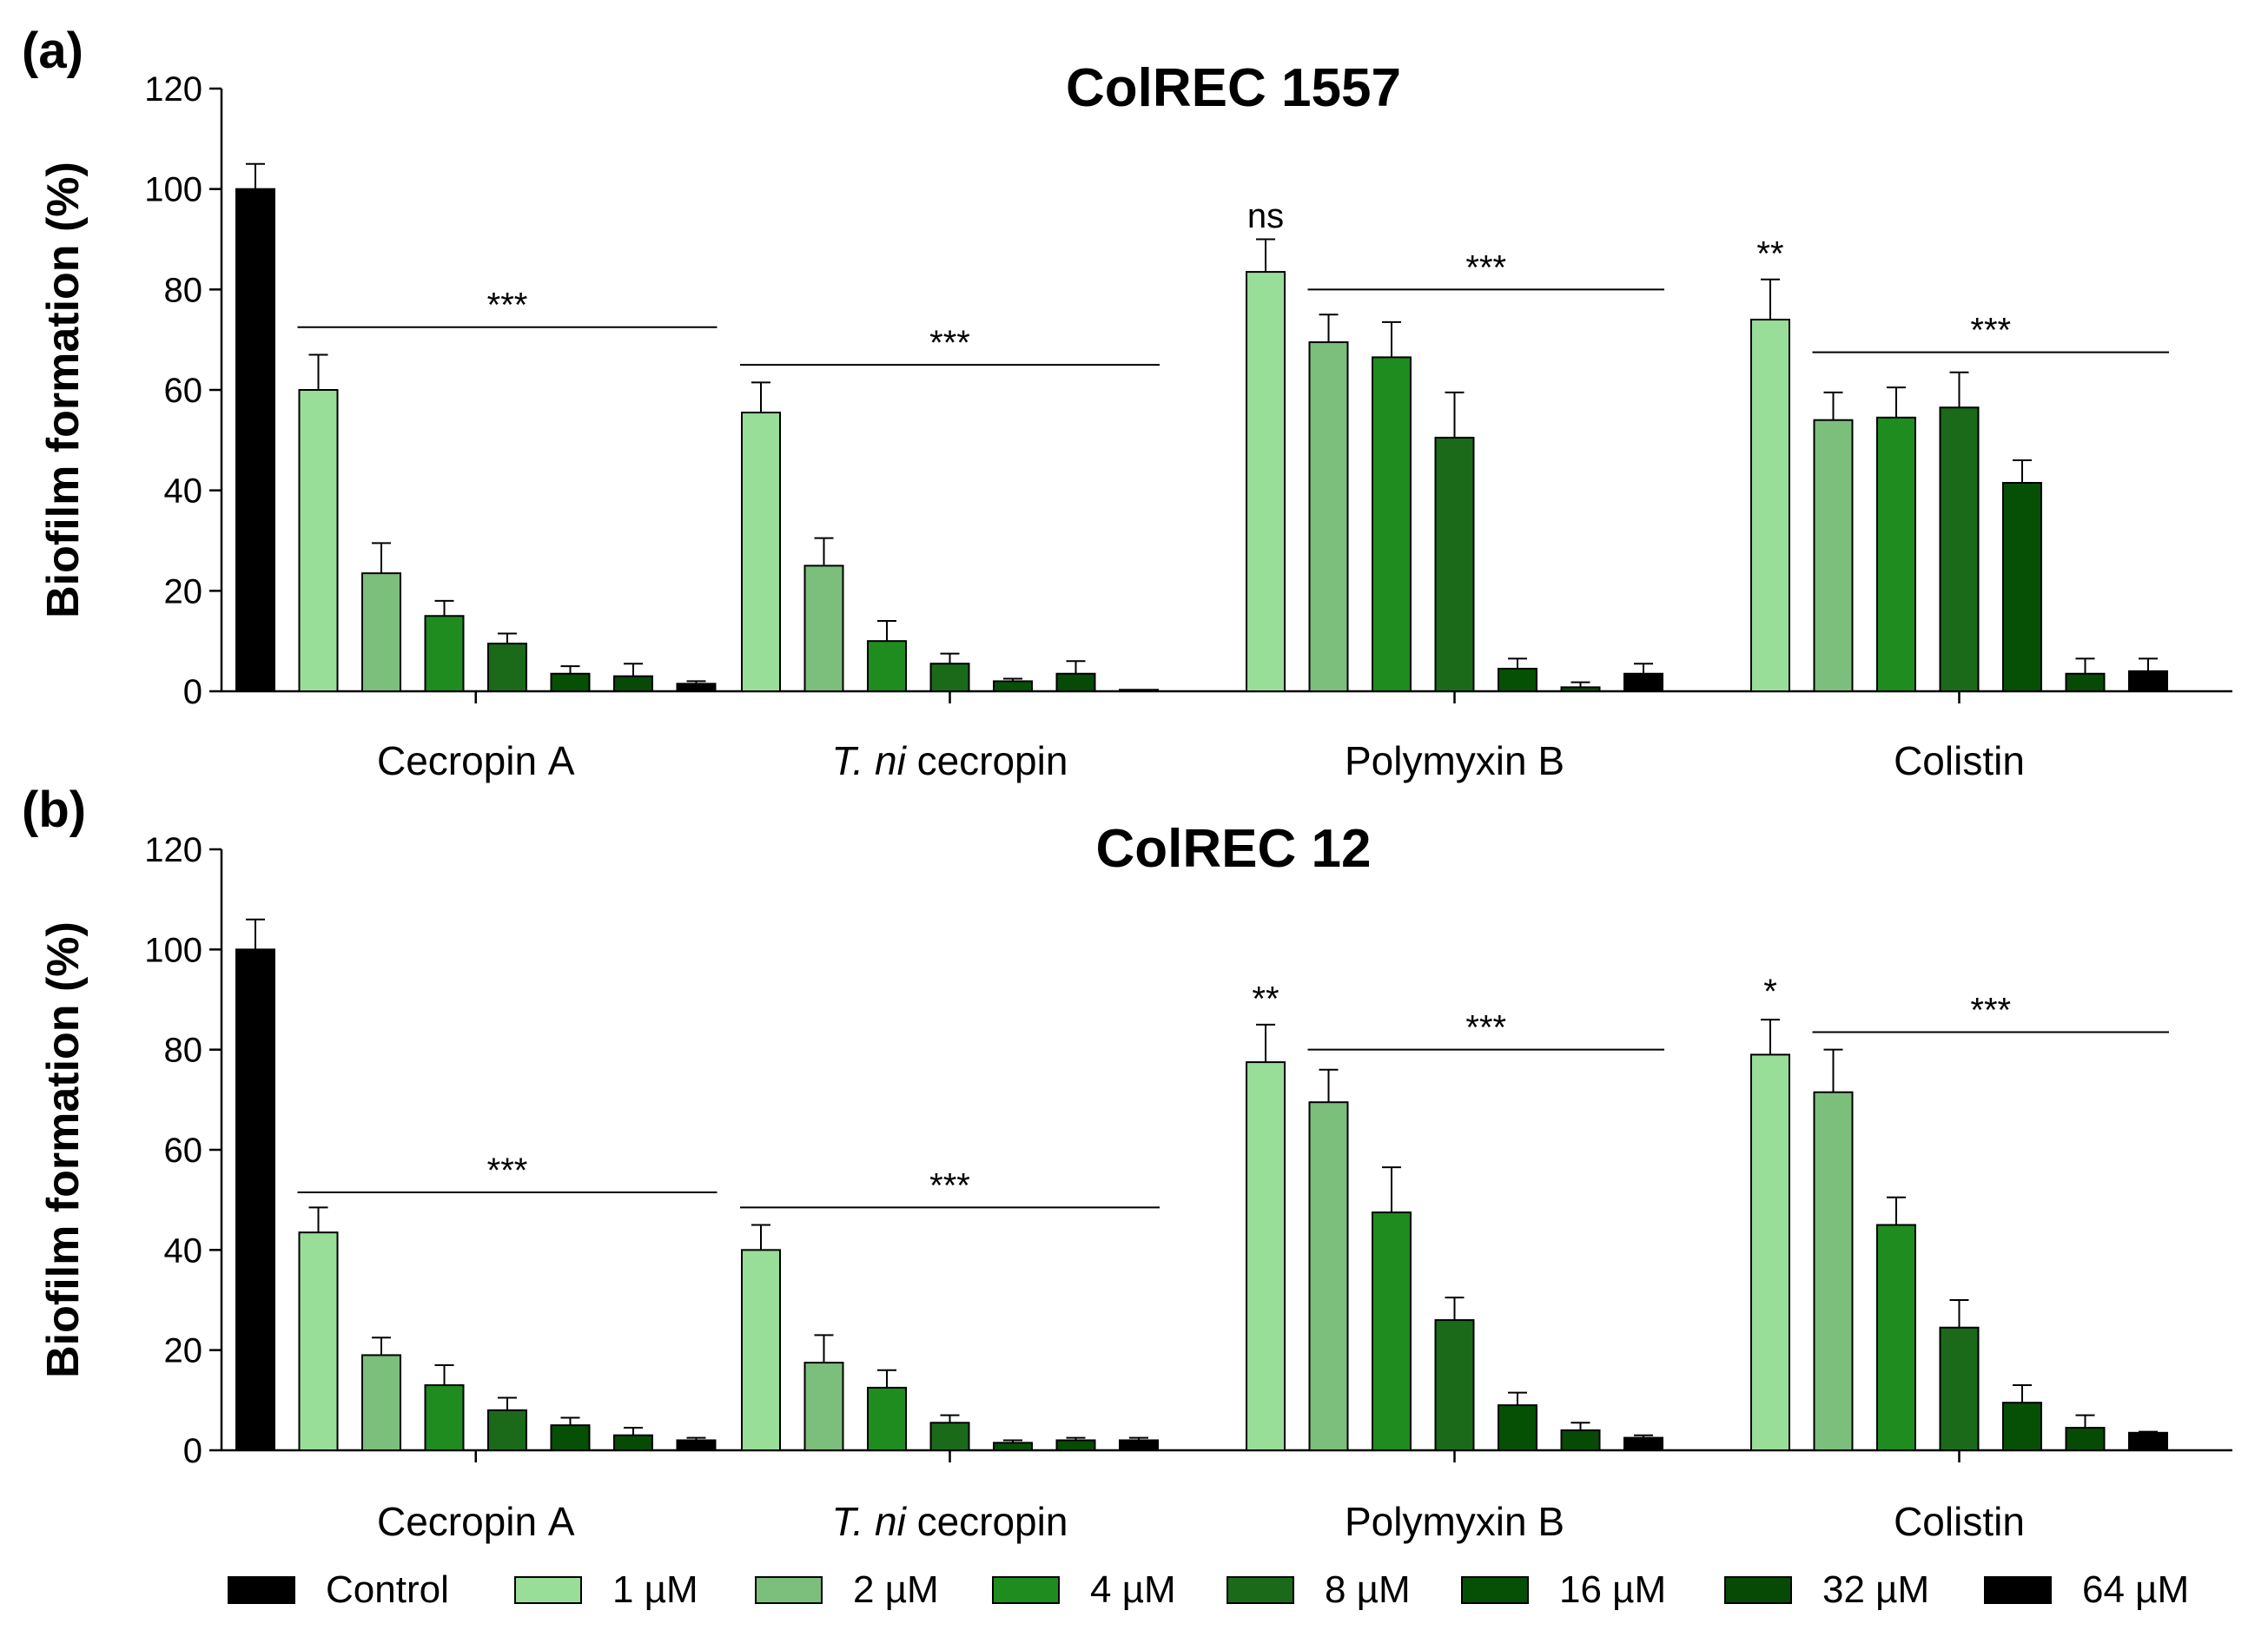  I want to click on chart-title: ColREC 1557, so click(1233, 88).